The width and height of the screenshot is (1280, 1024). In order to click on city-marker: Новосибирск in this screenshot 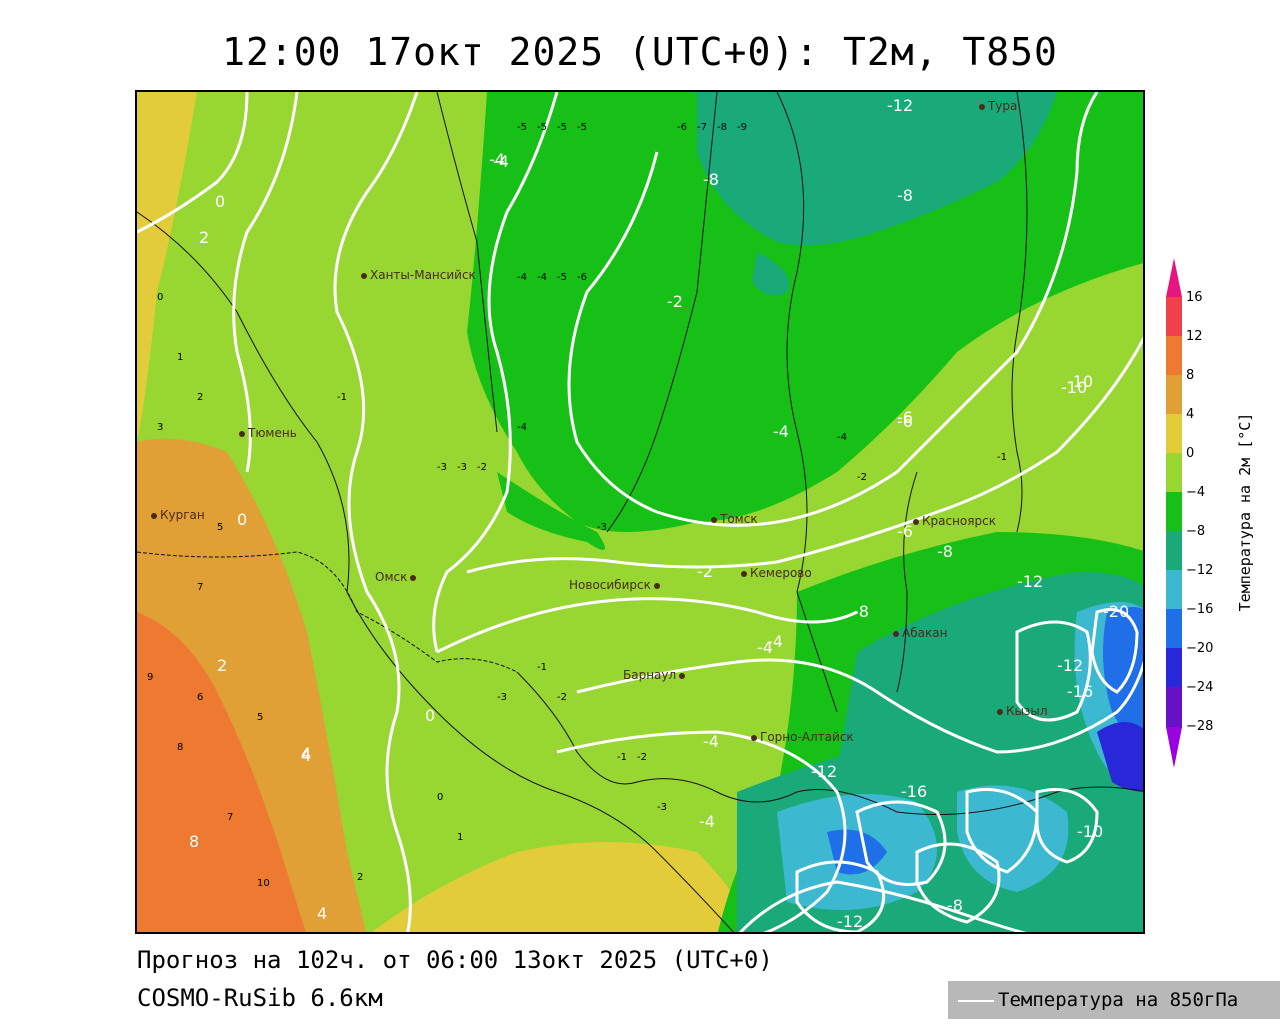, I will do `click(616, 585)`.